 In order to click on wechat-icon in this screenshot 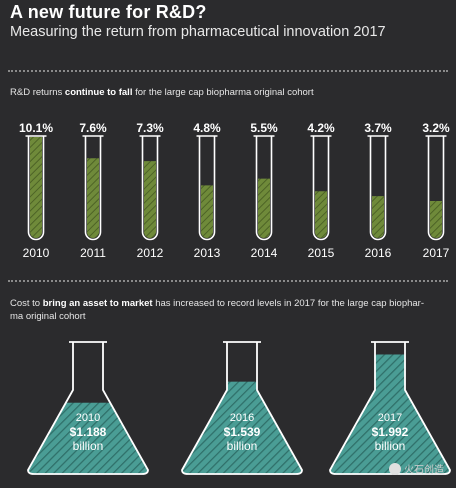, I will do `click(395, 468)`.